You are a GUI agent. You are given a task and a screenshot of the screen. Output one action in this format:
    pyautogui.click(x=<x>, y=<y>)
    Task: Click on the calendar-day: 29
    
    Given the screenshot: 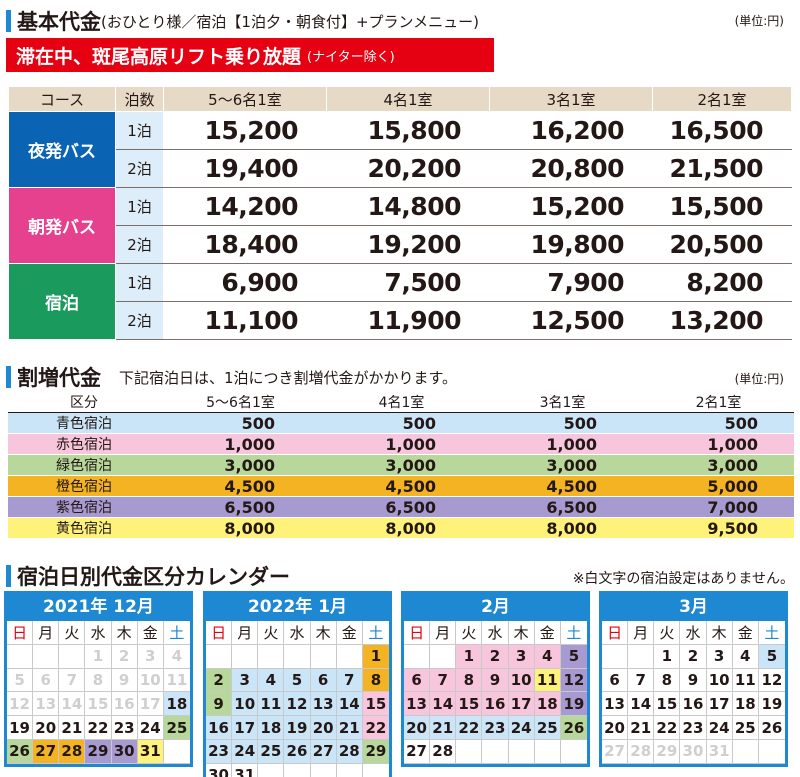 What is the action you would take?
    pyautogui.click(x=375, y=751)
    